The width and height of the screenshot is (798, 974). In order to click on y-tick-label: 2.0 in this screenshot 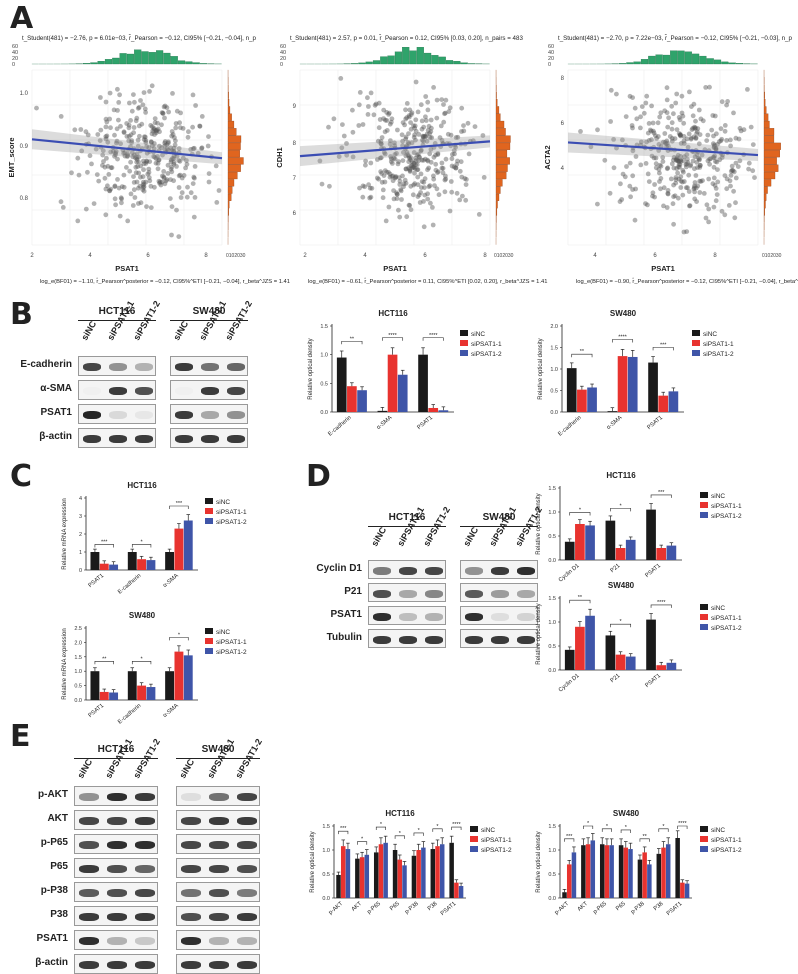, I will do `click(554, 327)`.